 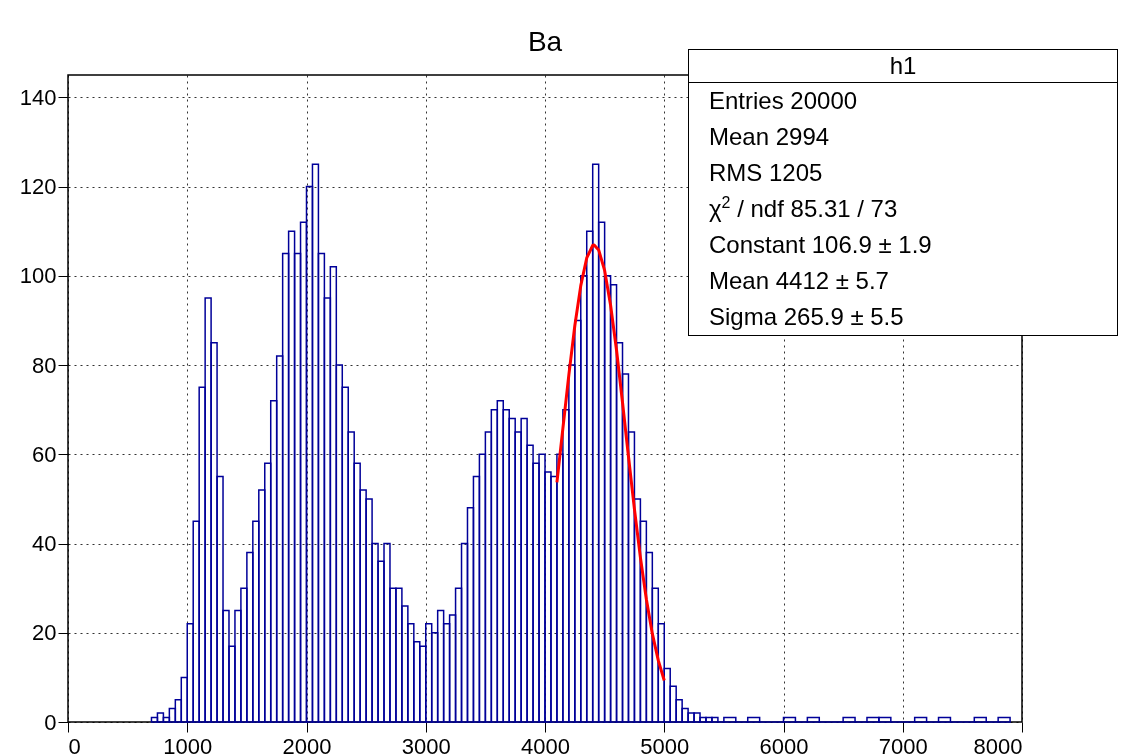 I want to click on x-tick-label: 8000, so click(x=998, y=744).